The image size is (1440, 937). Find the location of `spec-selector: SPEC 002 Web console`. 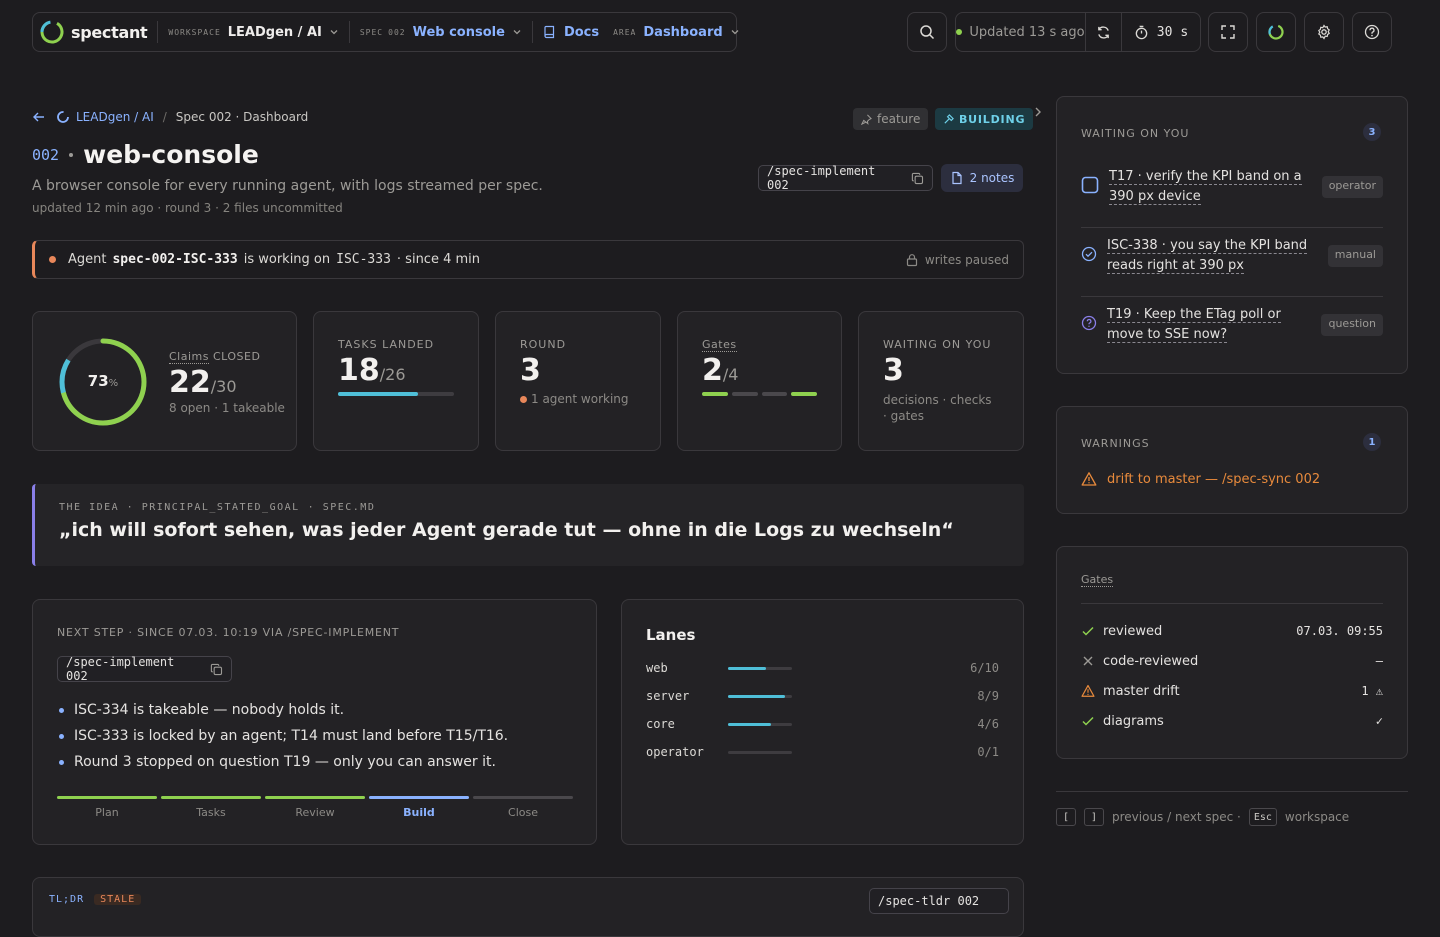

spec-selector: SPEC 002 Web console is located at coordinates (440, 32).